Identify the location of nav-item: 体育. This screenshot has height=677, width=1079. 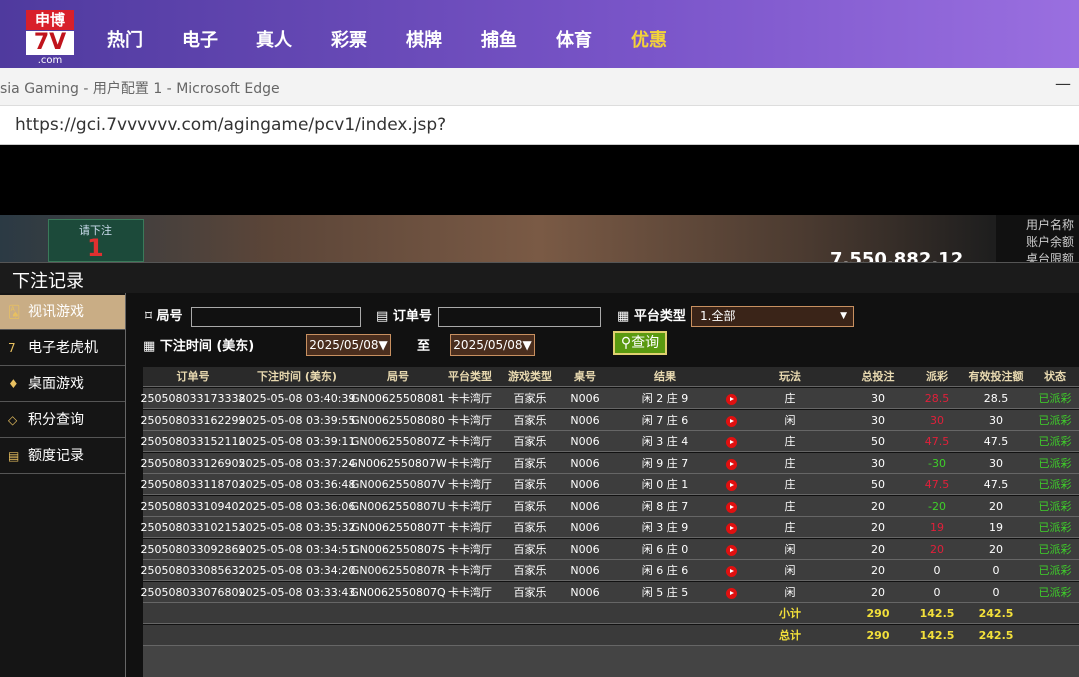
(574, 40).